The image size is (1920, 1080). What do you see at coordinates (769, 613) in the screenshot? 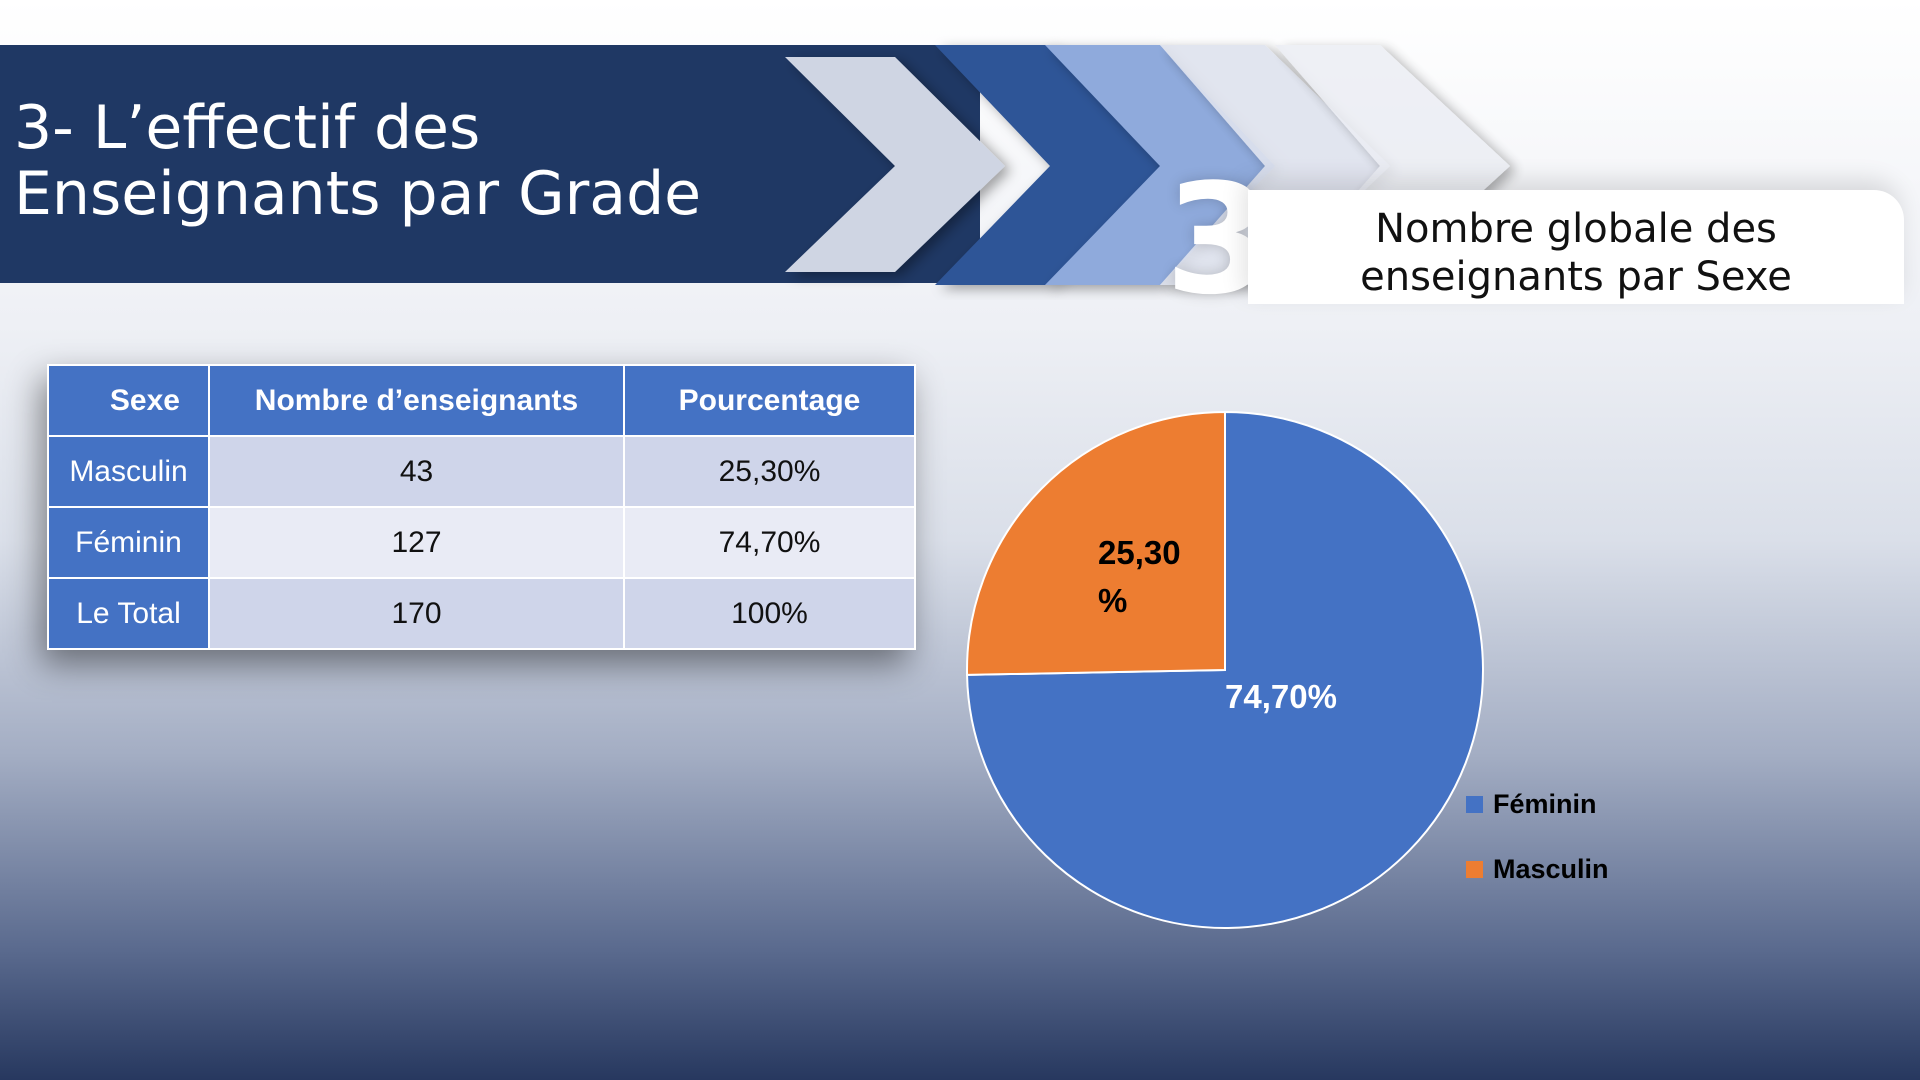
I see `cell-percent: 100%` at bounding box center [769, 613].